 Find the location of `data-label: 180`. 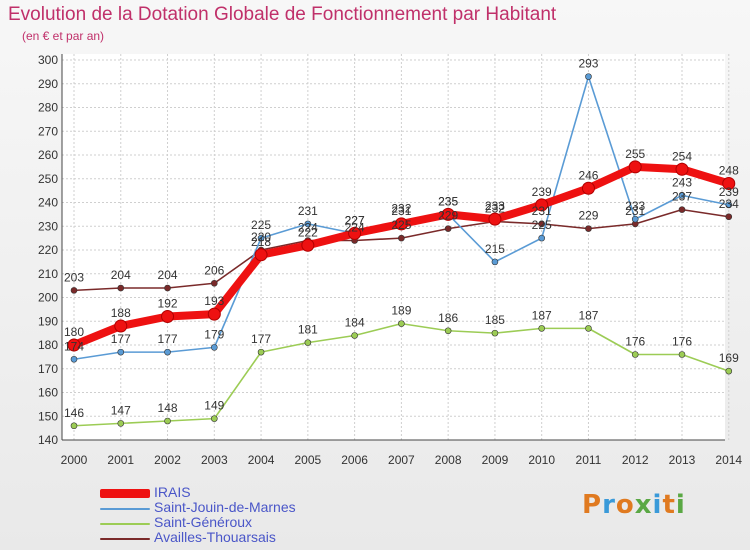

data-label: 180 is located at coordinates (74, 332).